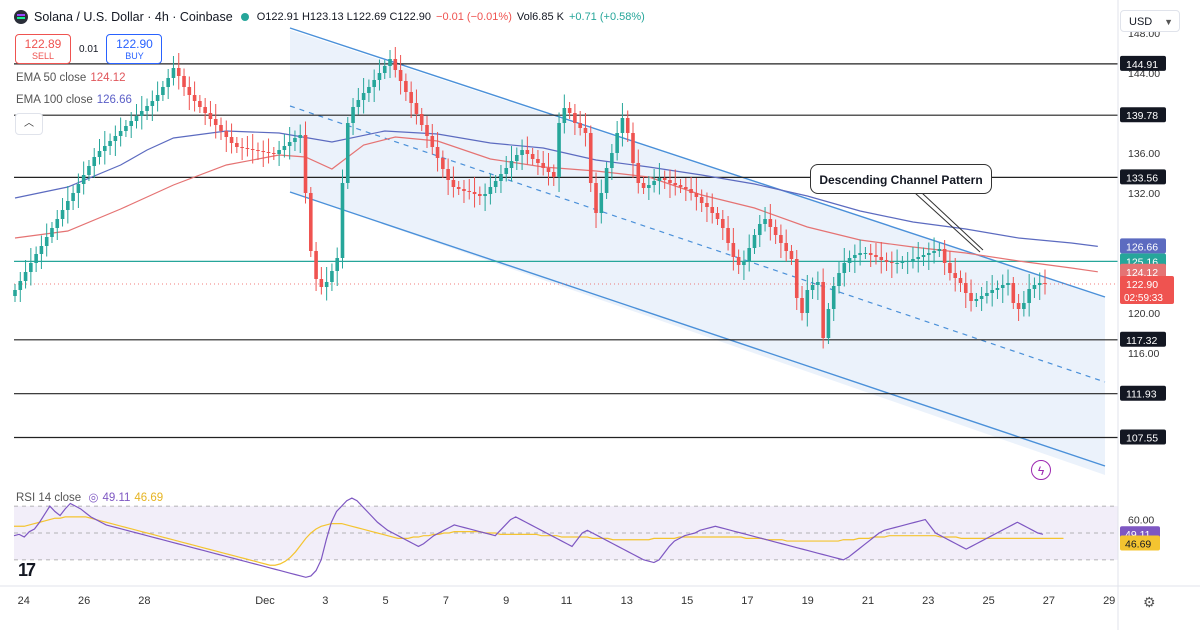 This screenshot has width=1200, height=630. Describe the element at coordinates (29, 124) in the screenshot. I see `collapse-legend-button: ︿` at that location.